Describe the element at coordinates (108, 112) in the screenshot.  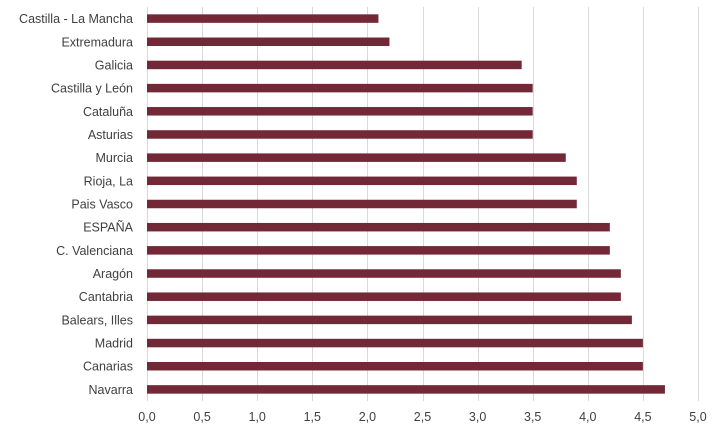
I see `category-label: Cataluña` at that location.